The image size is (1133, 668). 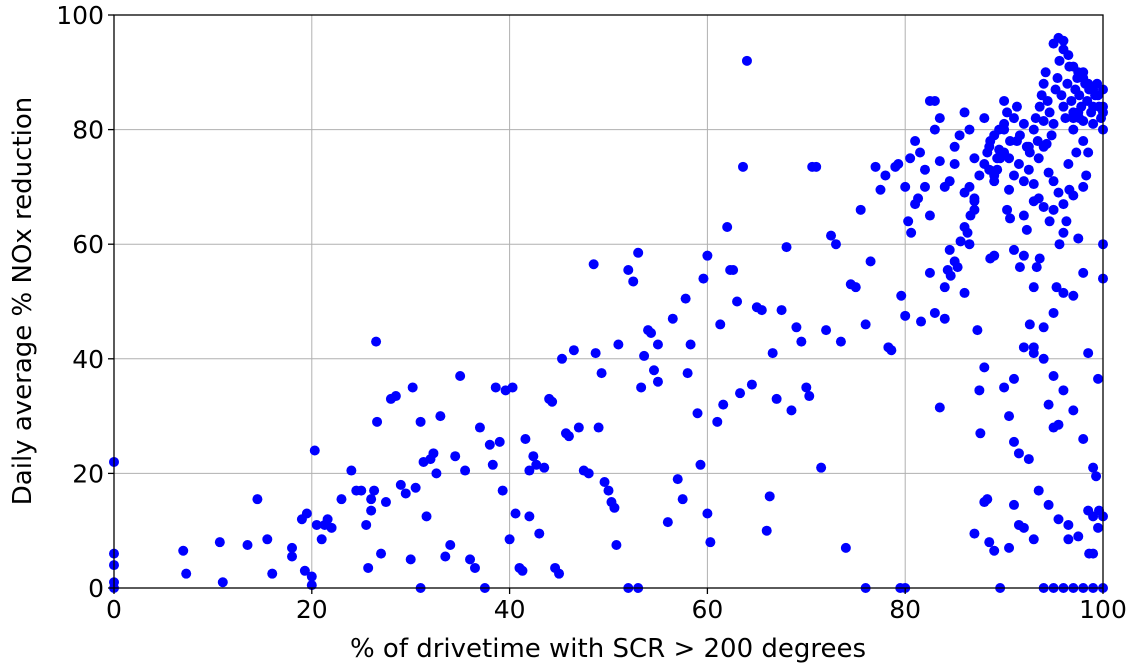 What do you see at coordinates (88, 130) in the screenshot?
I see `y-tick-label: 80` at bounding box center [88, 130].